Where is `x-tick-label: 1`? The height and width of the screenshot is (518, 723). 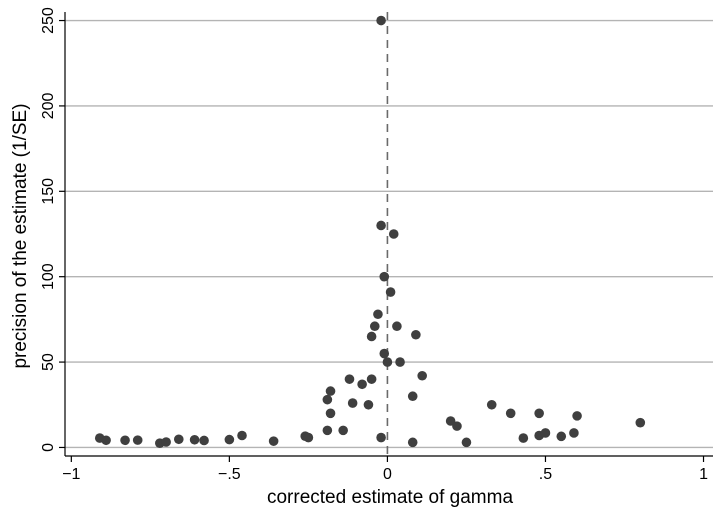 x-tick-label: 1 is located at coordinates (703, 474).